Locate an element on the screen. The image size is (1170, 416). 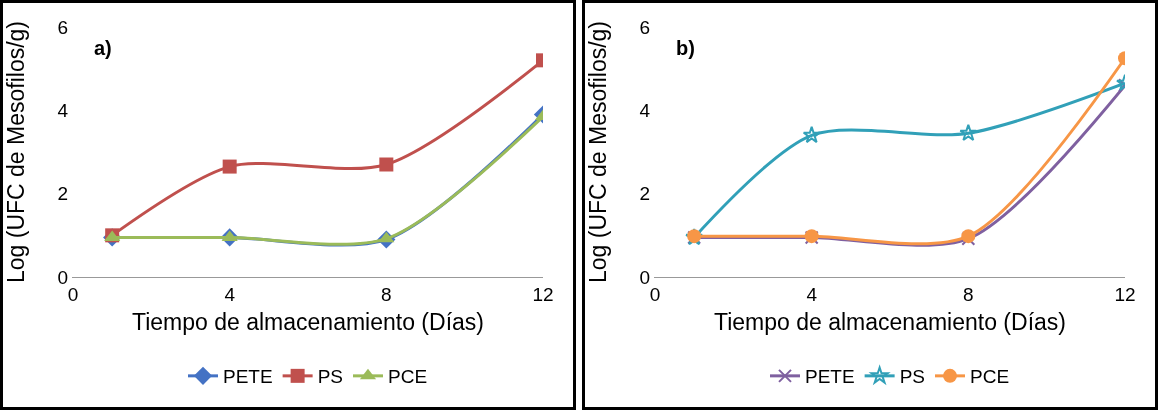
annotation: b) is located at coordinates (685, 48).